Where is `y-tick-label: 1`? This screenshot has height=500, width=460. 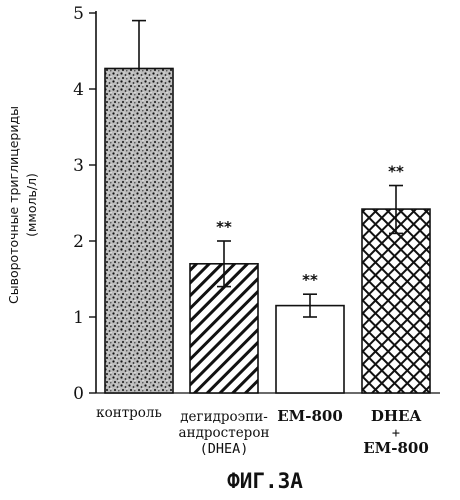 y-tick-label: 1 is located at coordinates (78, 318).